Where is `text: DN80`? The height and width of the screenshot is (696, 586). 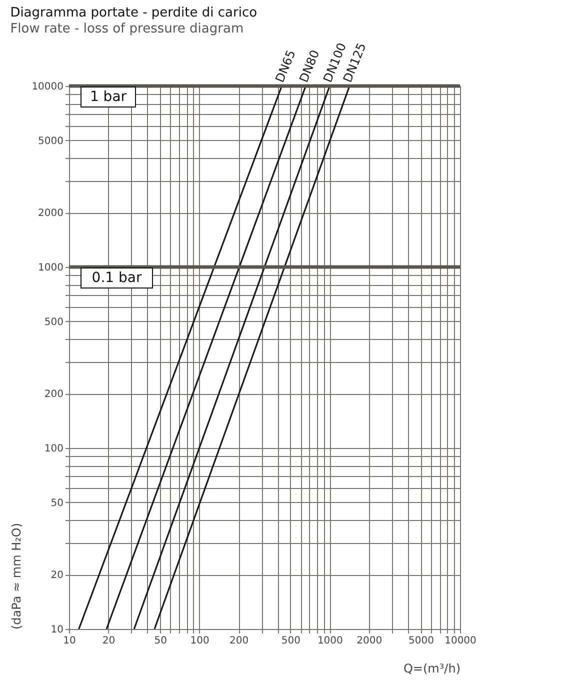
text: DN80 is located at coordinates (309, 66).